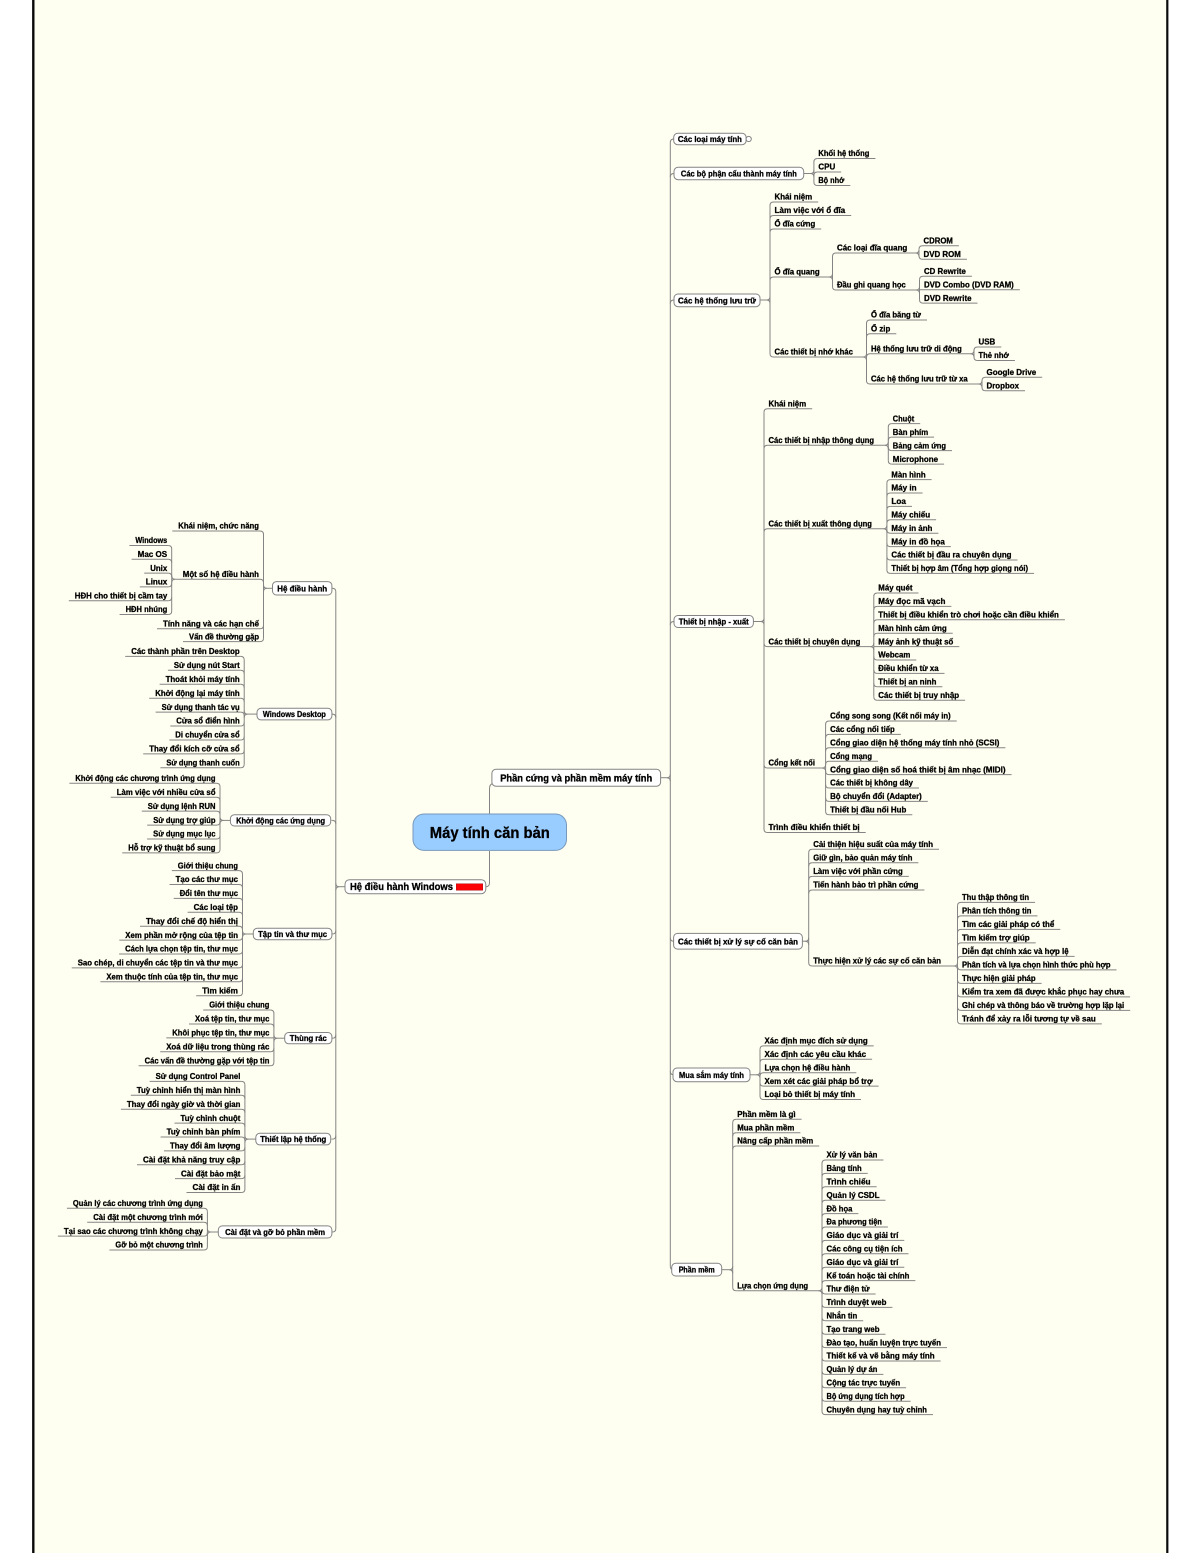 The height and width of the screenshot is (1553, 1200). Describe the element at coordinates (918, 541) in the screenshot. I see `svg-text: Máy in đồ họa` at that location.